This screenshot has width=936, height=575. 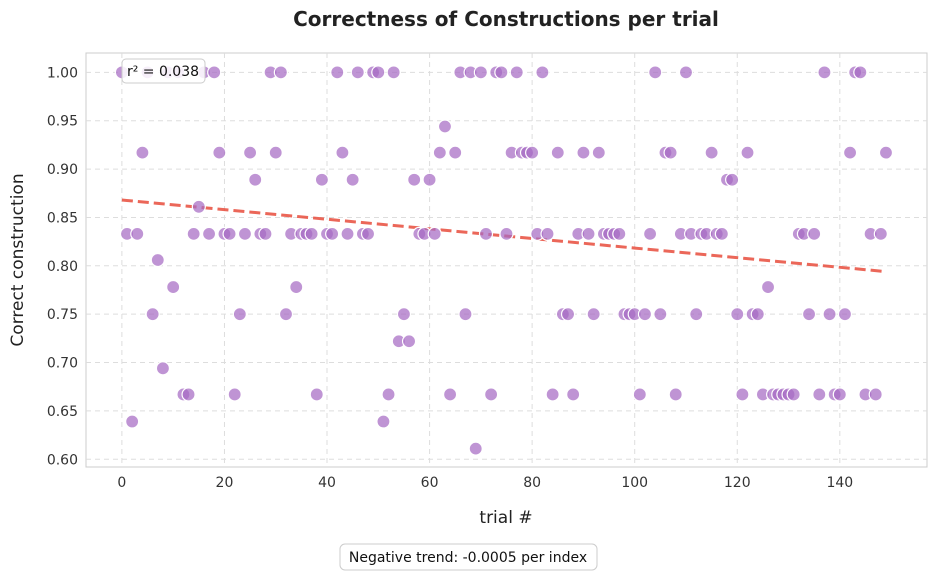 I want to click on x-axis-title: trial #, so click(x=505, y=518).